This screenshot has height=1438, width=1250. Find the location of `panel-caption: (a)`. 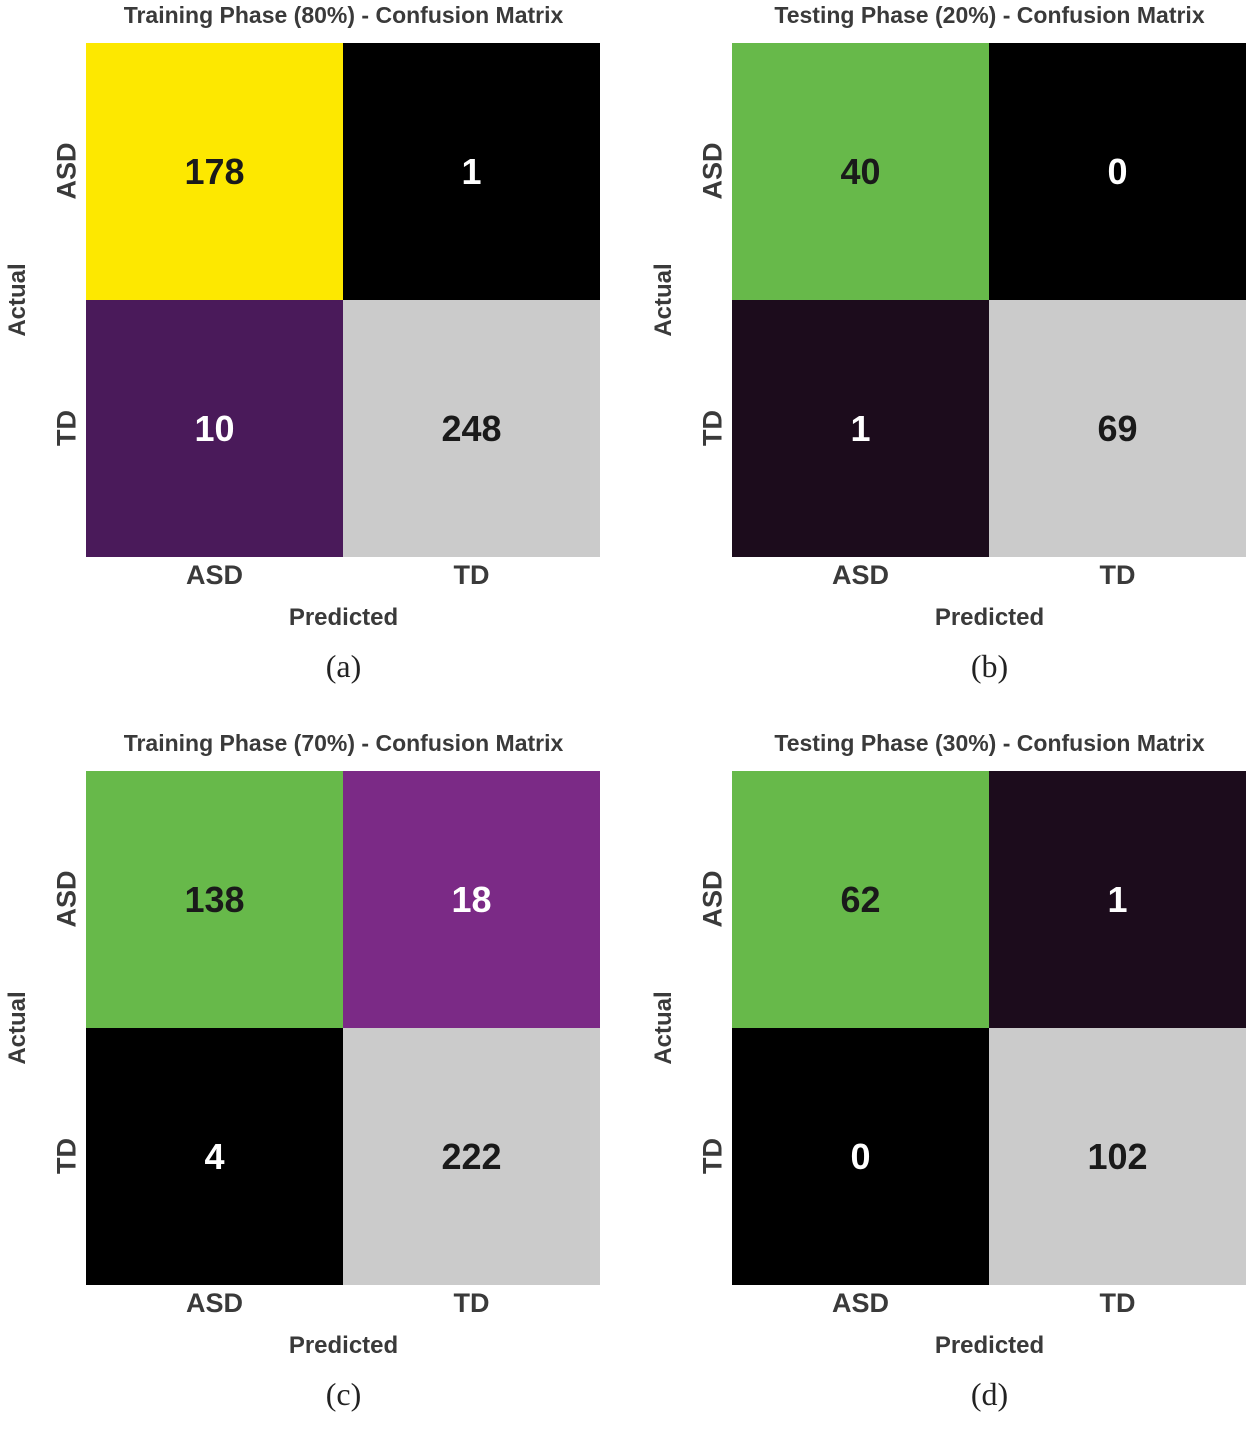

panel-caption: (a) is located at coordinates (343, 666).